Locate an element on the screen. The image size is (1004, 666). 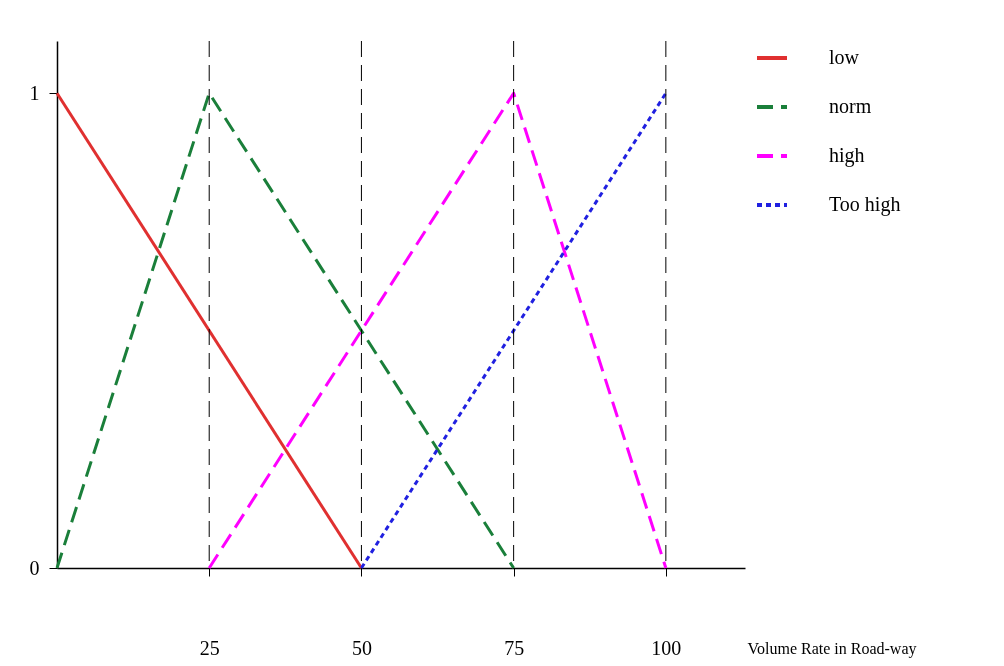
legend-label: low is located at coordinates (844, 57).